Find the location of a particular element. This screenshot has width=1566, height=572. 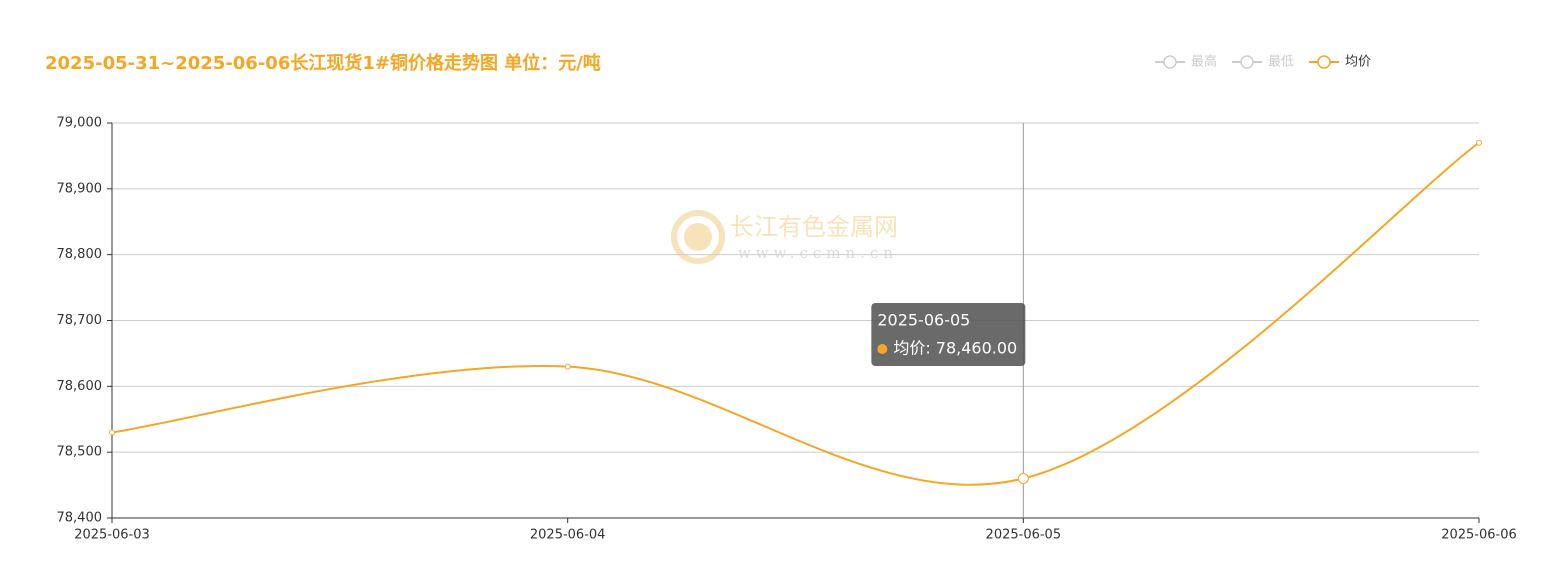

chart-title: 2025-05-31~2025-06-06长江现货1#铜价格走势图 单位：元/吨 is located at coordinates (323, 63).